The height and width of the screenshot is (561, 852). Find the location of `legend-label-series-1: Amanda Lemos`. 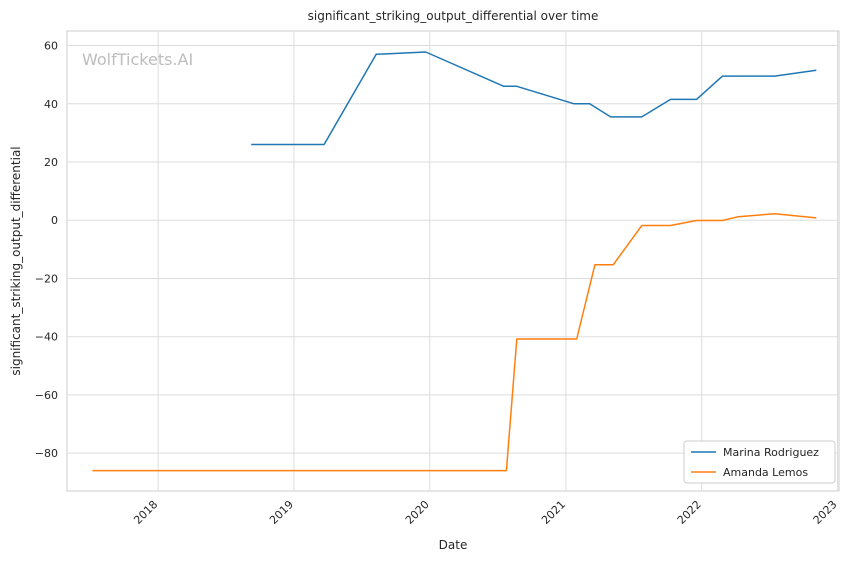

legend-label-series-1: Amanda Lemos is located at coordinates (765, 472).